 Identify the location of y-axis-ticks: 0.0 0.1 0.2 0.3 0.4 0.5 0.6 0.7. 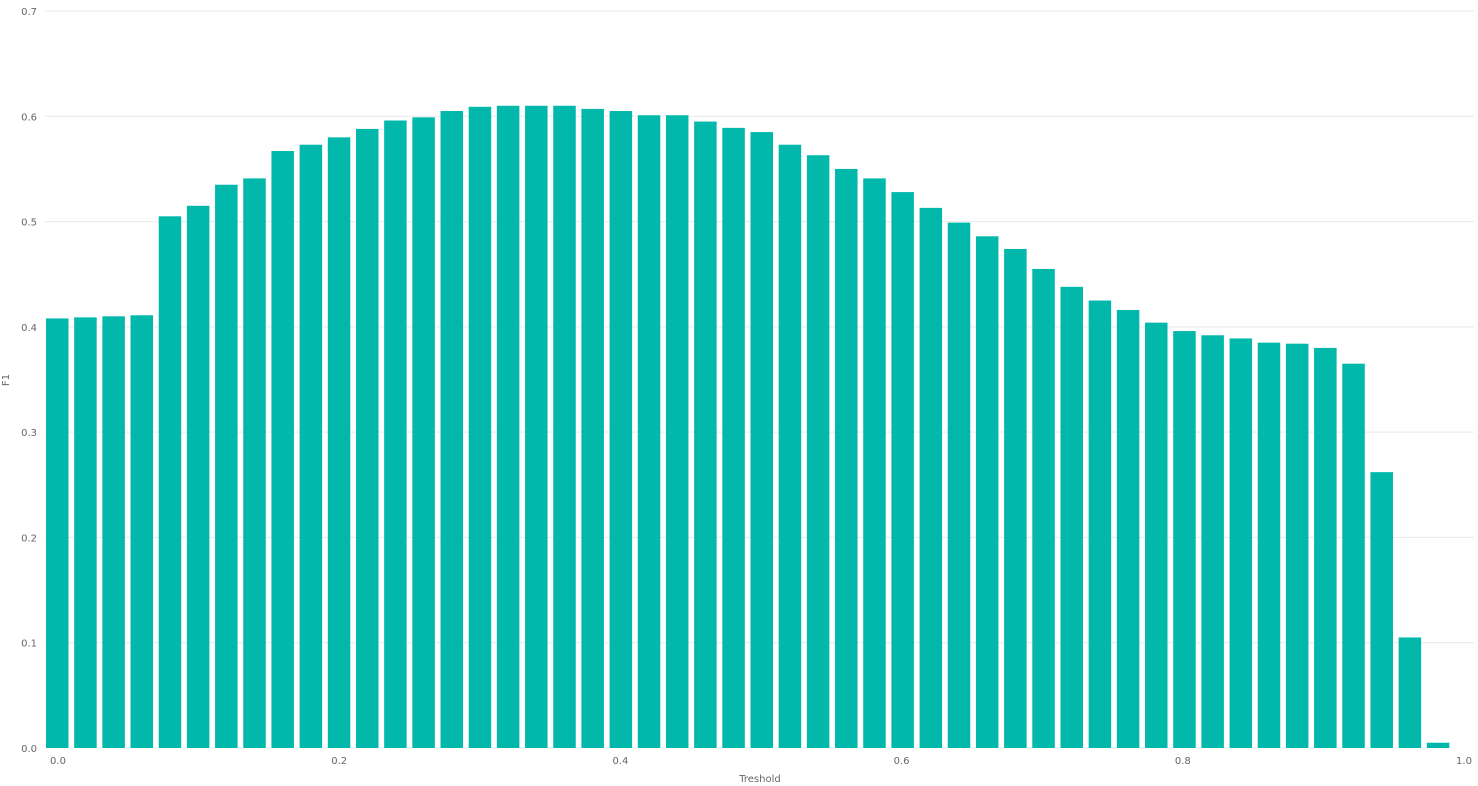
(29, 381).